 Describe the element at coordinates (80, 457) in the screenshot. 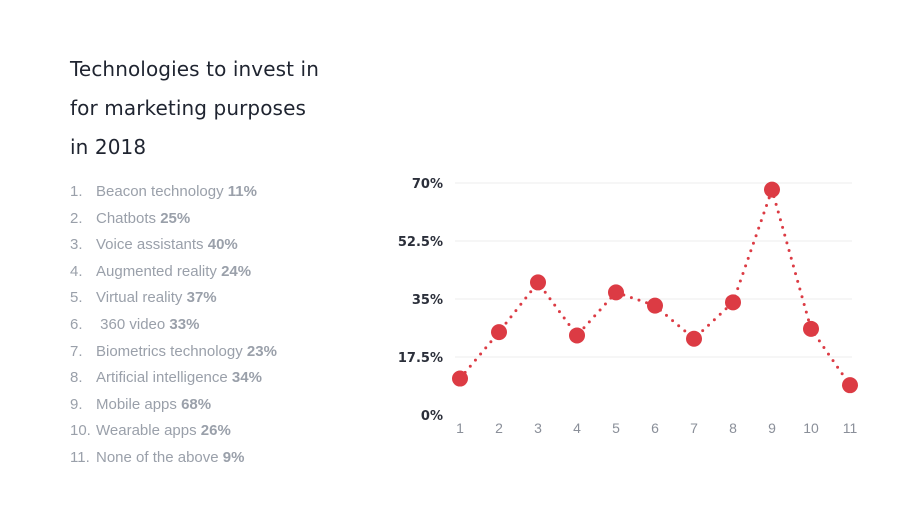

I see `list-item-number: 11.` at that location.